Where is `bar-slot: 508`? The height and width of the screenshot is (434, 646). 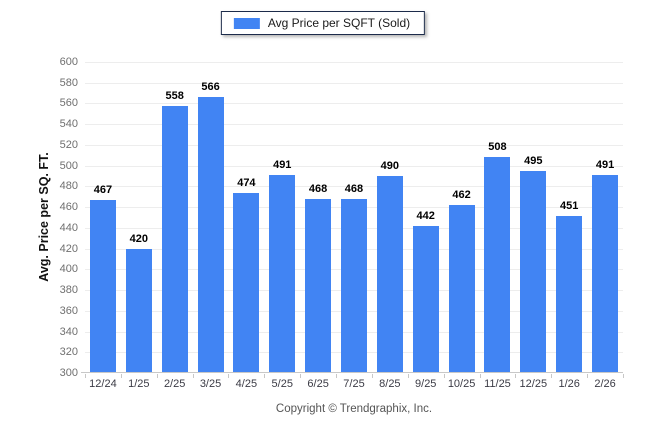
bar-slot: 508 is located at coordinates (498, 217).